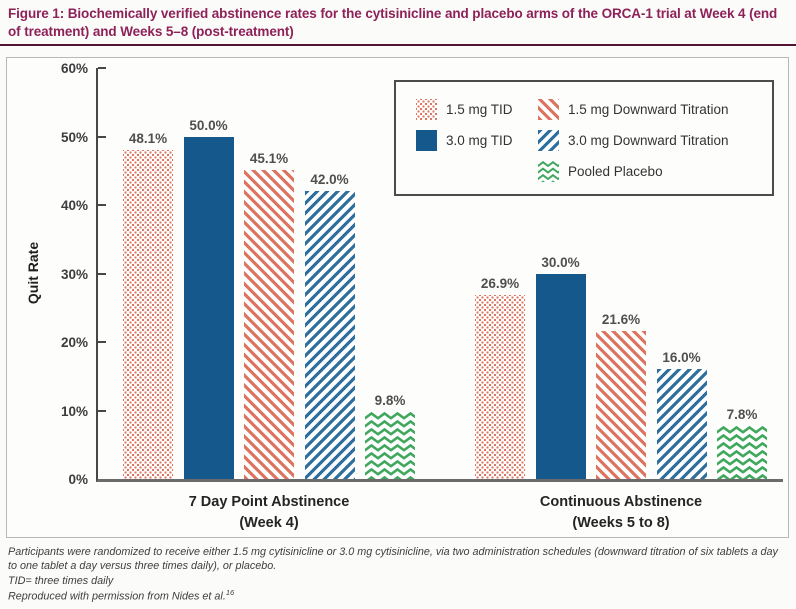  What do you see at coordinates (500, 377) in the screenshot?
I see `chart-bar: 26.9%` at bounding box center [500, 377].